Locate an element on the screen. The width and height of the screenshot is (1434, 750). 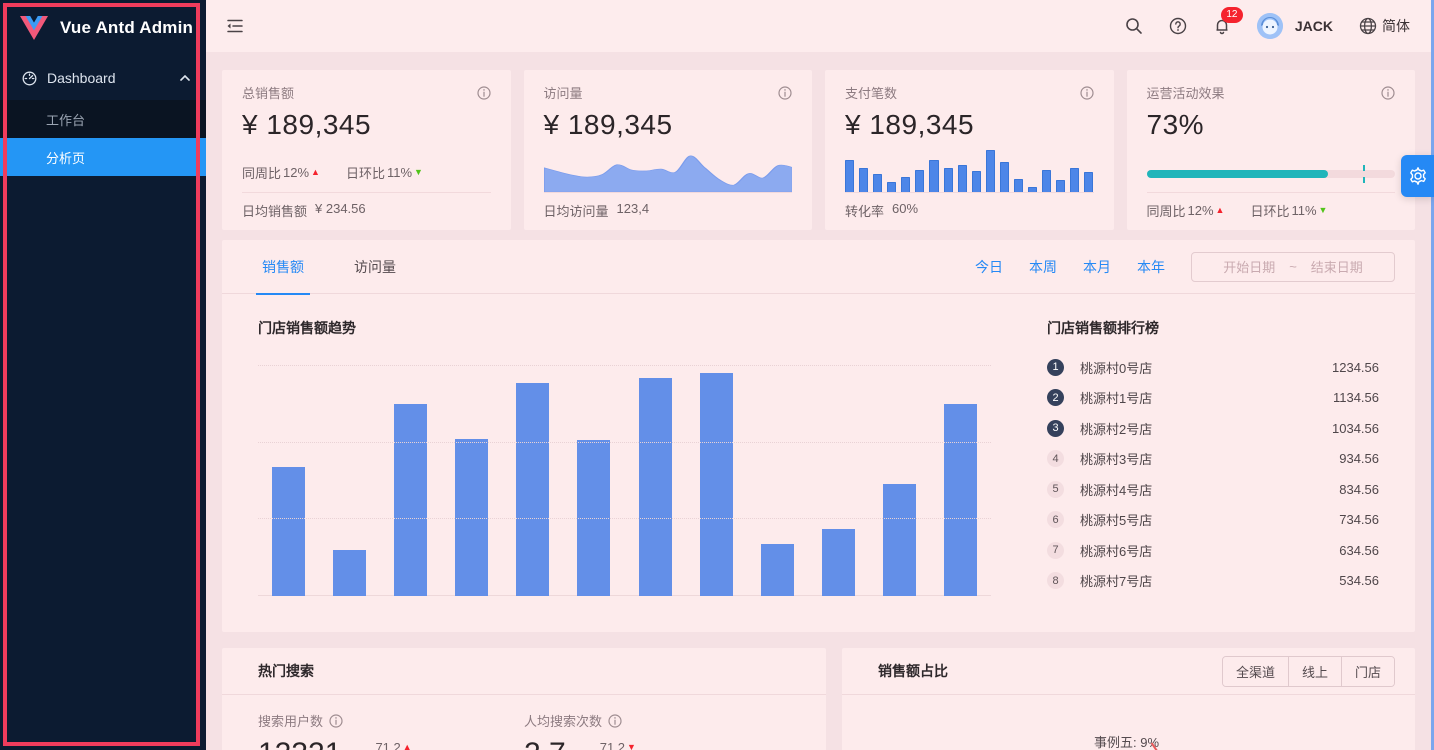
footer-label: 转化率 is located at coordinates (865, 211).